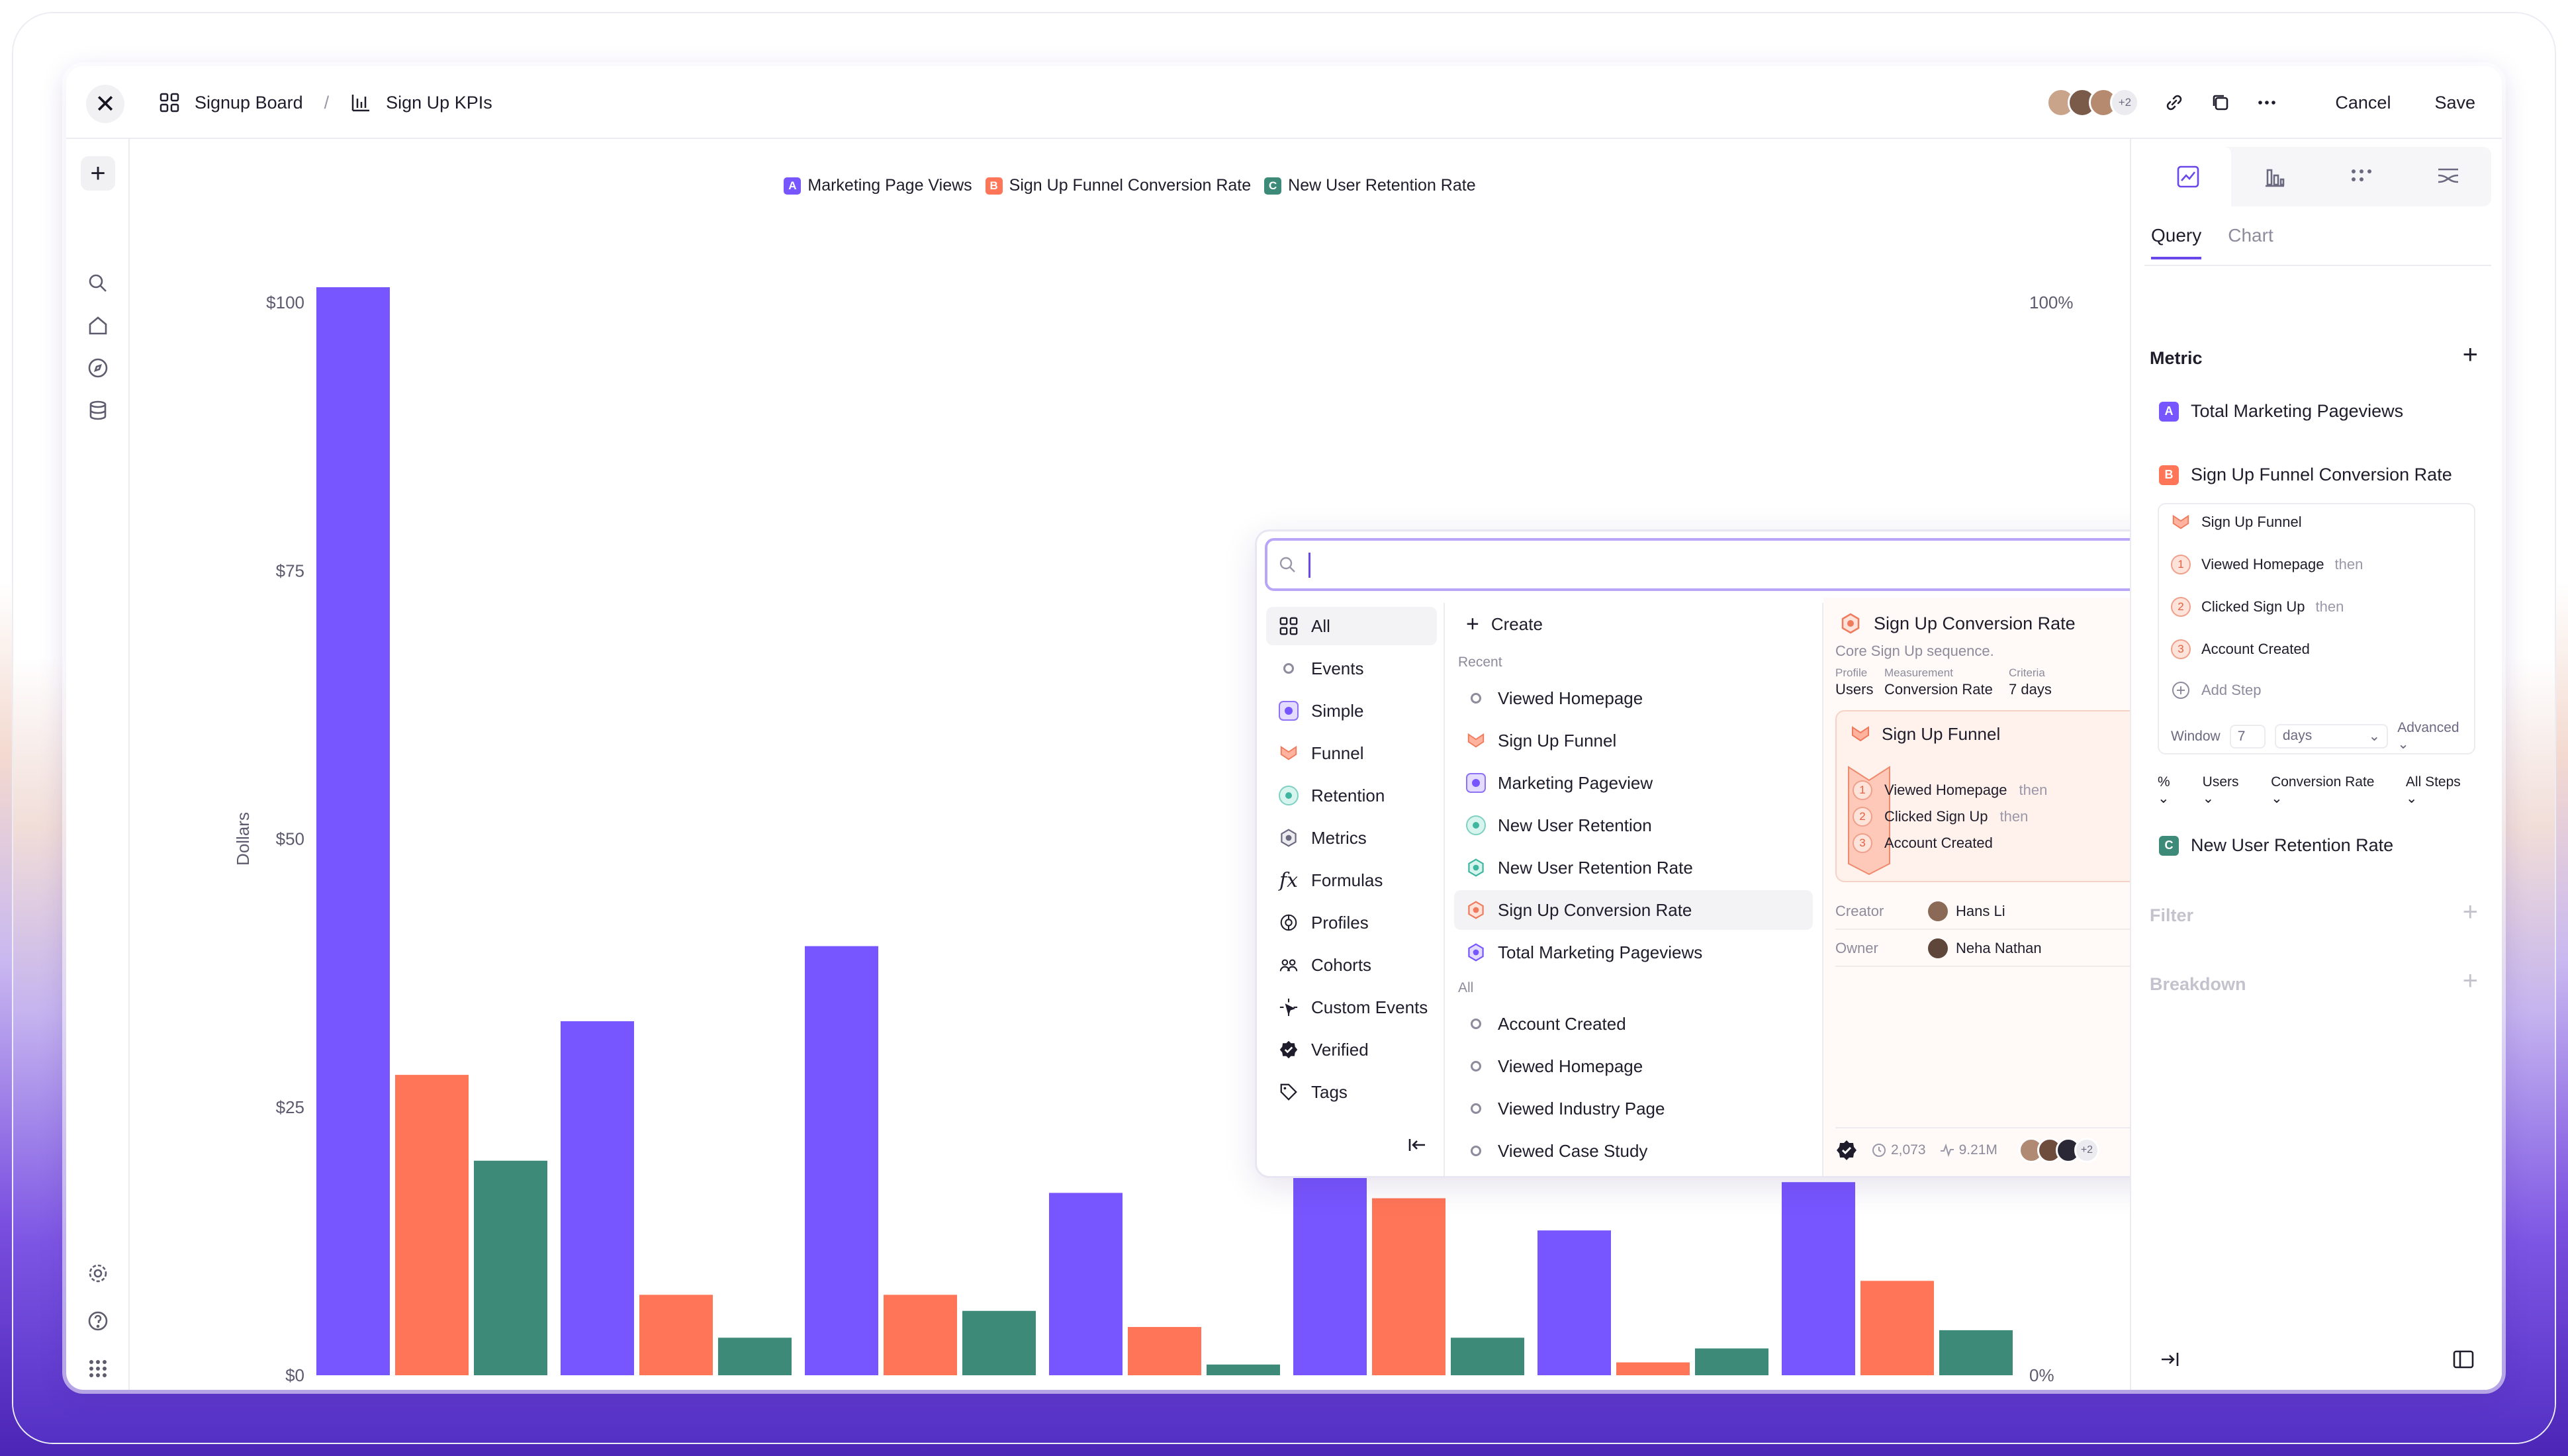  Describe the element at coordinates (2463, 1359) in the screenshot. I see `sidebar-toggle-icon` at that location.